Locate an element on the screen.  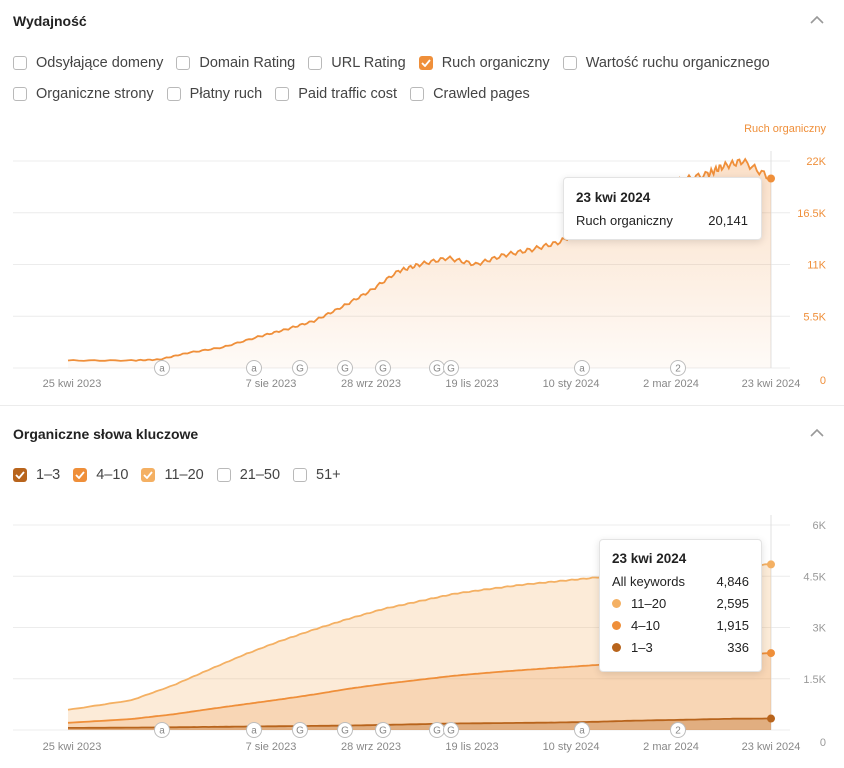
keywords-title: Organiczne słowa kluczowe is located at coordinates (106, 434).